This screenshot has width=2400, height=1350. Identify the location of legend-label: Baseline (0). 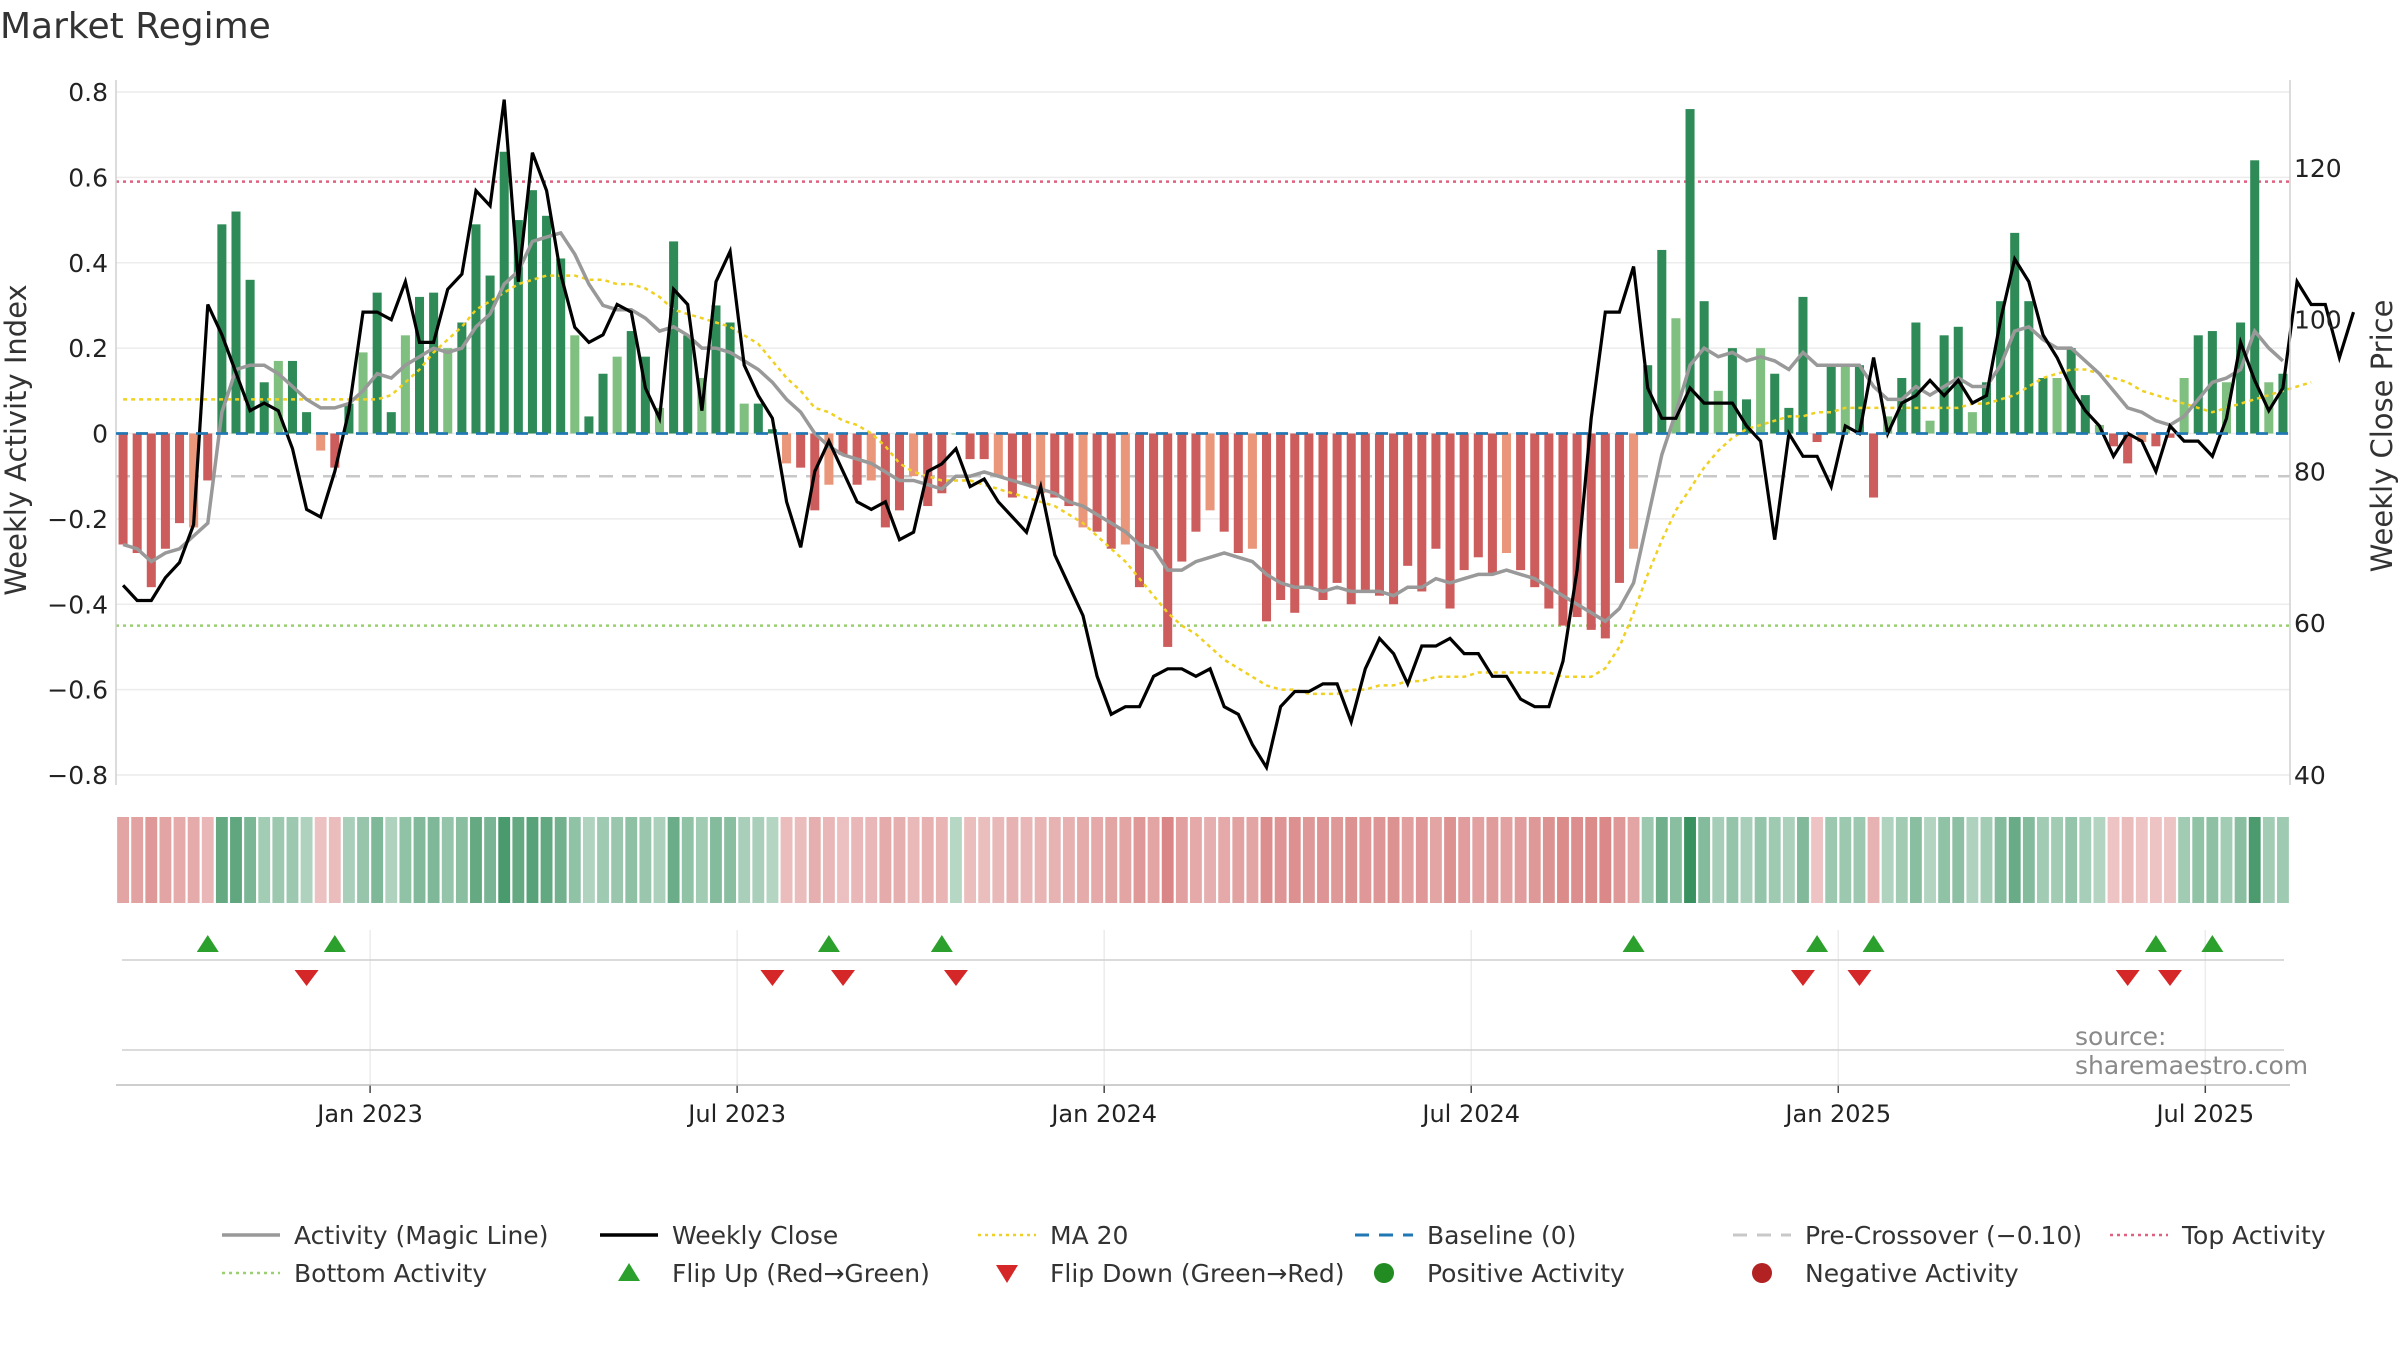
(1501, 1235).